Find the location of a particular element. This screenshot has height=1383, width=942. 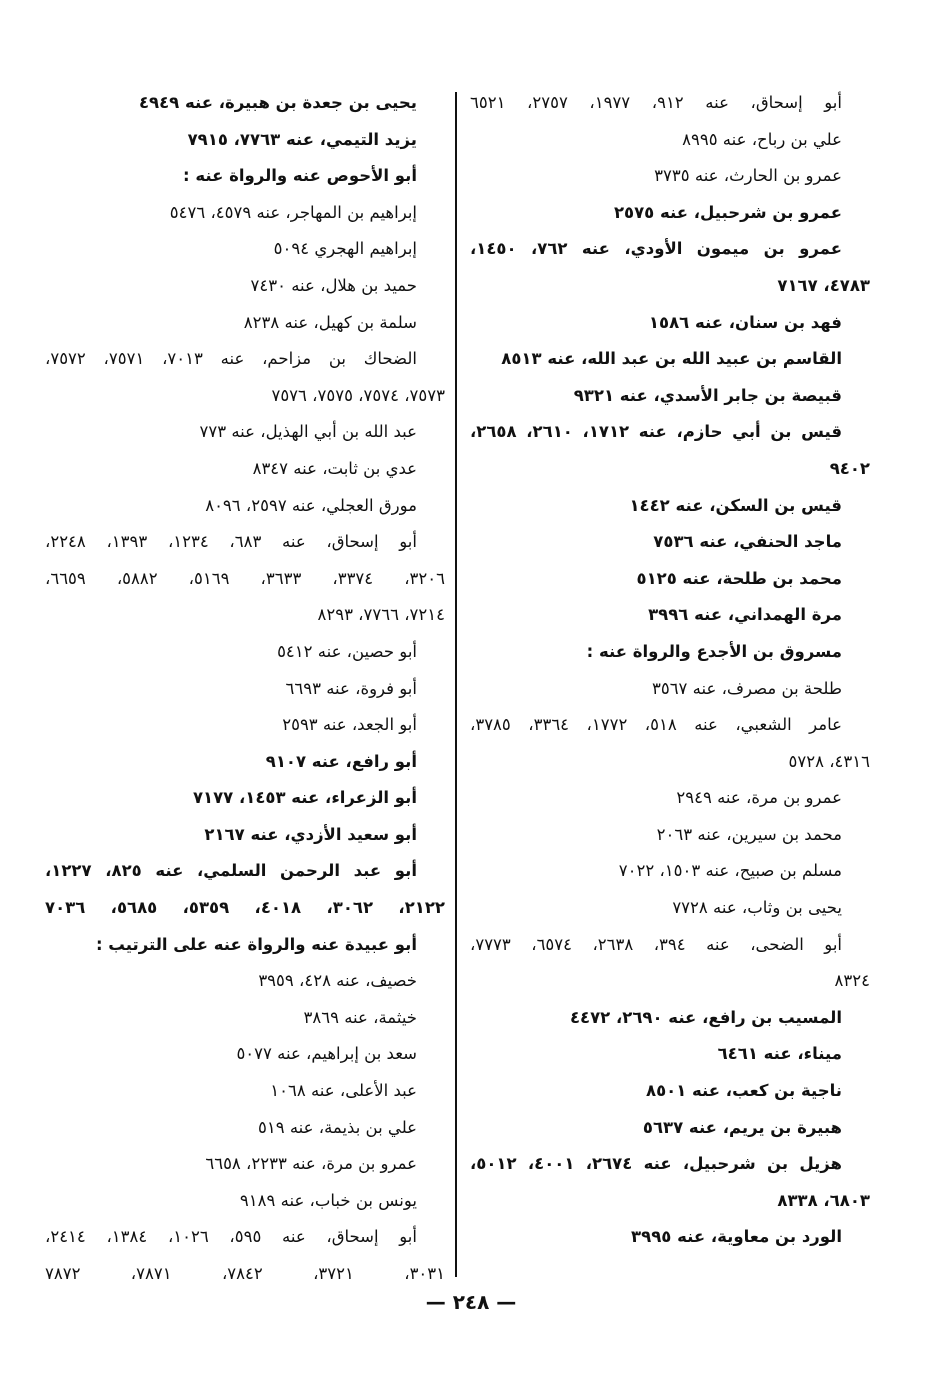

index-entry: هزيل بن شرحبيل، عنه ٢٦٧٤، ٤٠٠١، ٥٠١٢، is located at coordinates (656, 1164).